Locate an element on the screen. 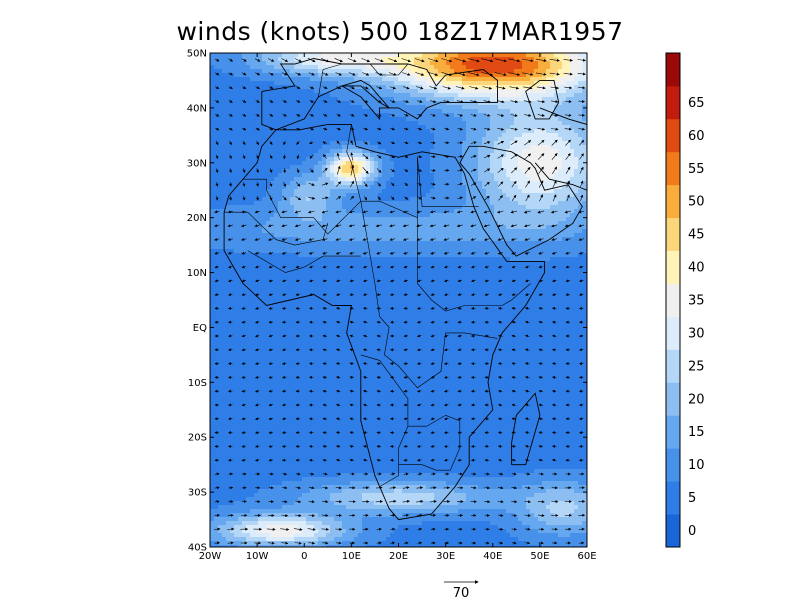 This screenshot has width=800, height=600. colorbar-label: 45 is located at coordinates (696, 235).